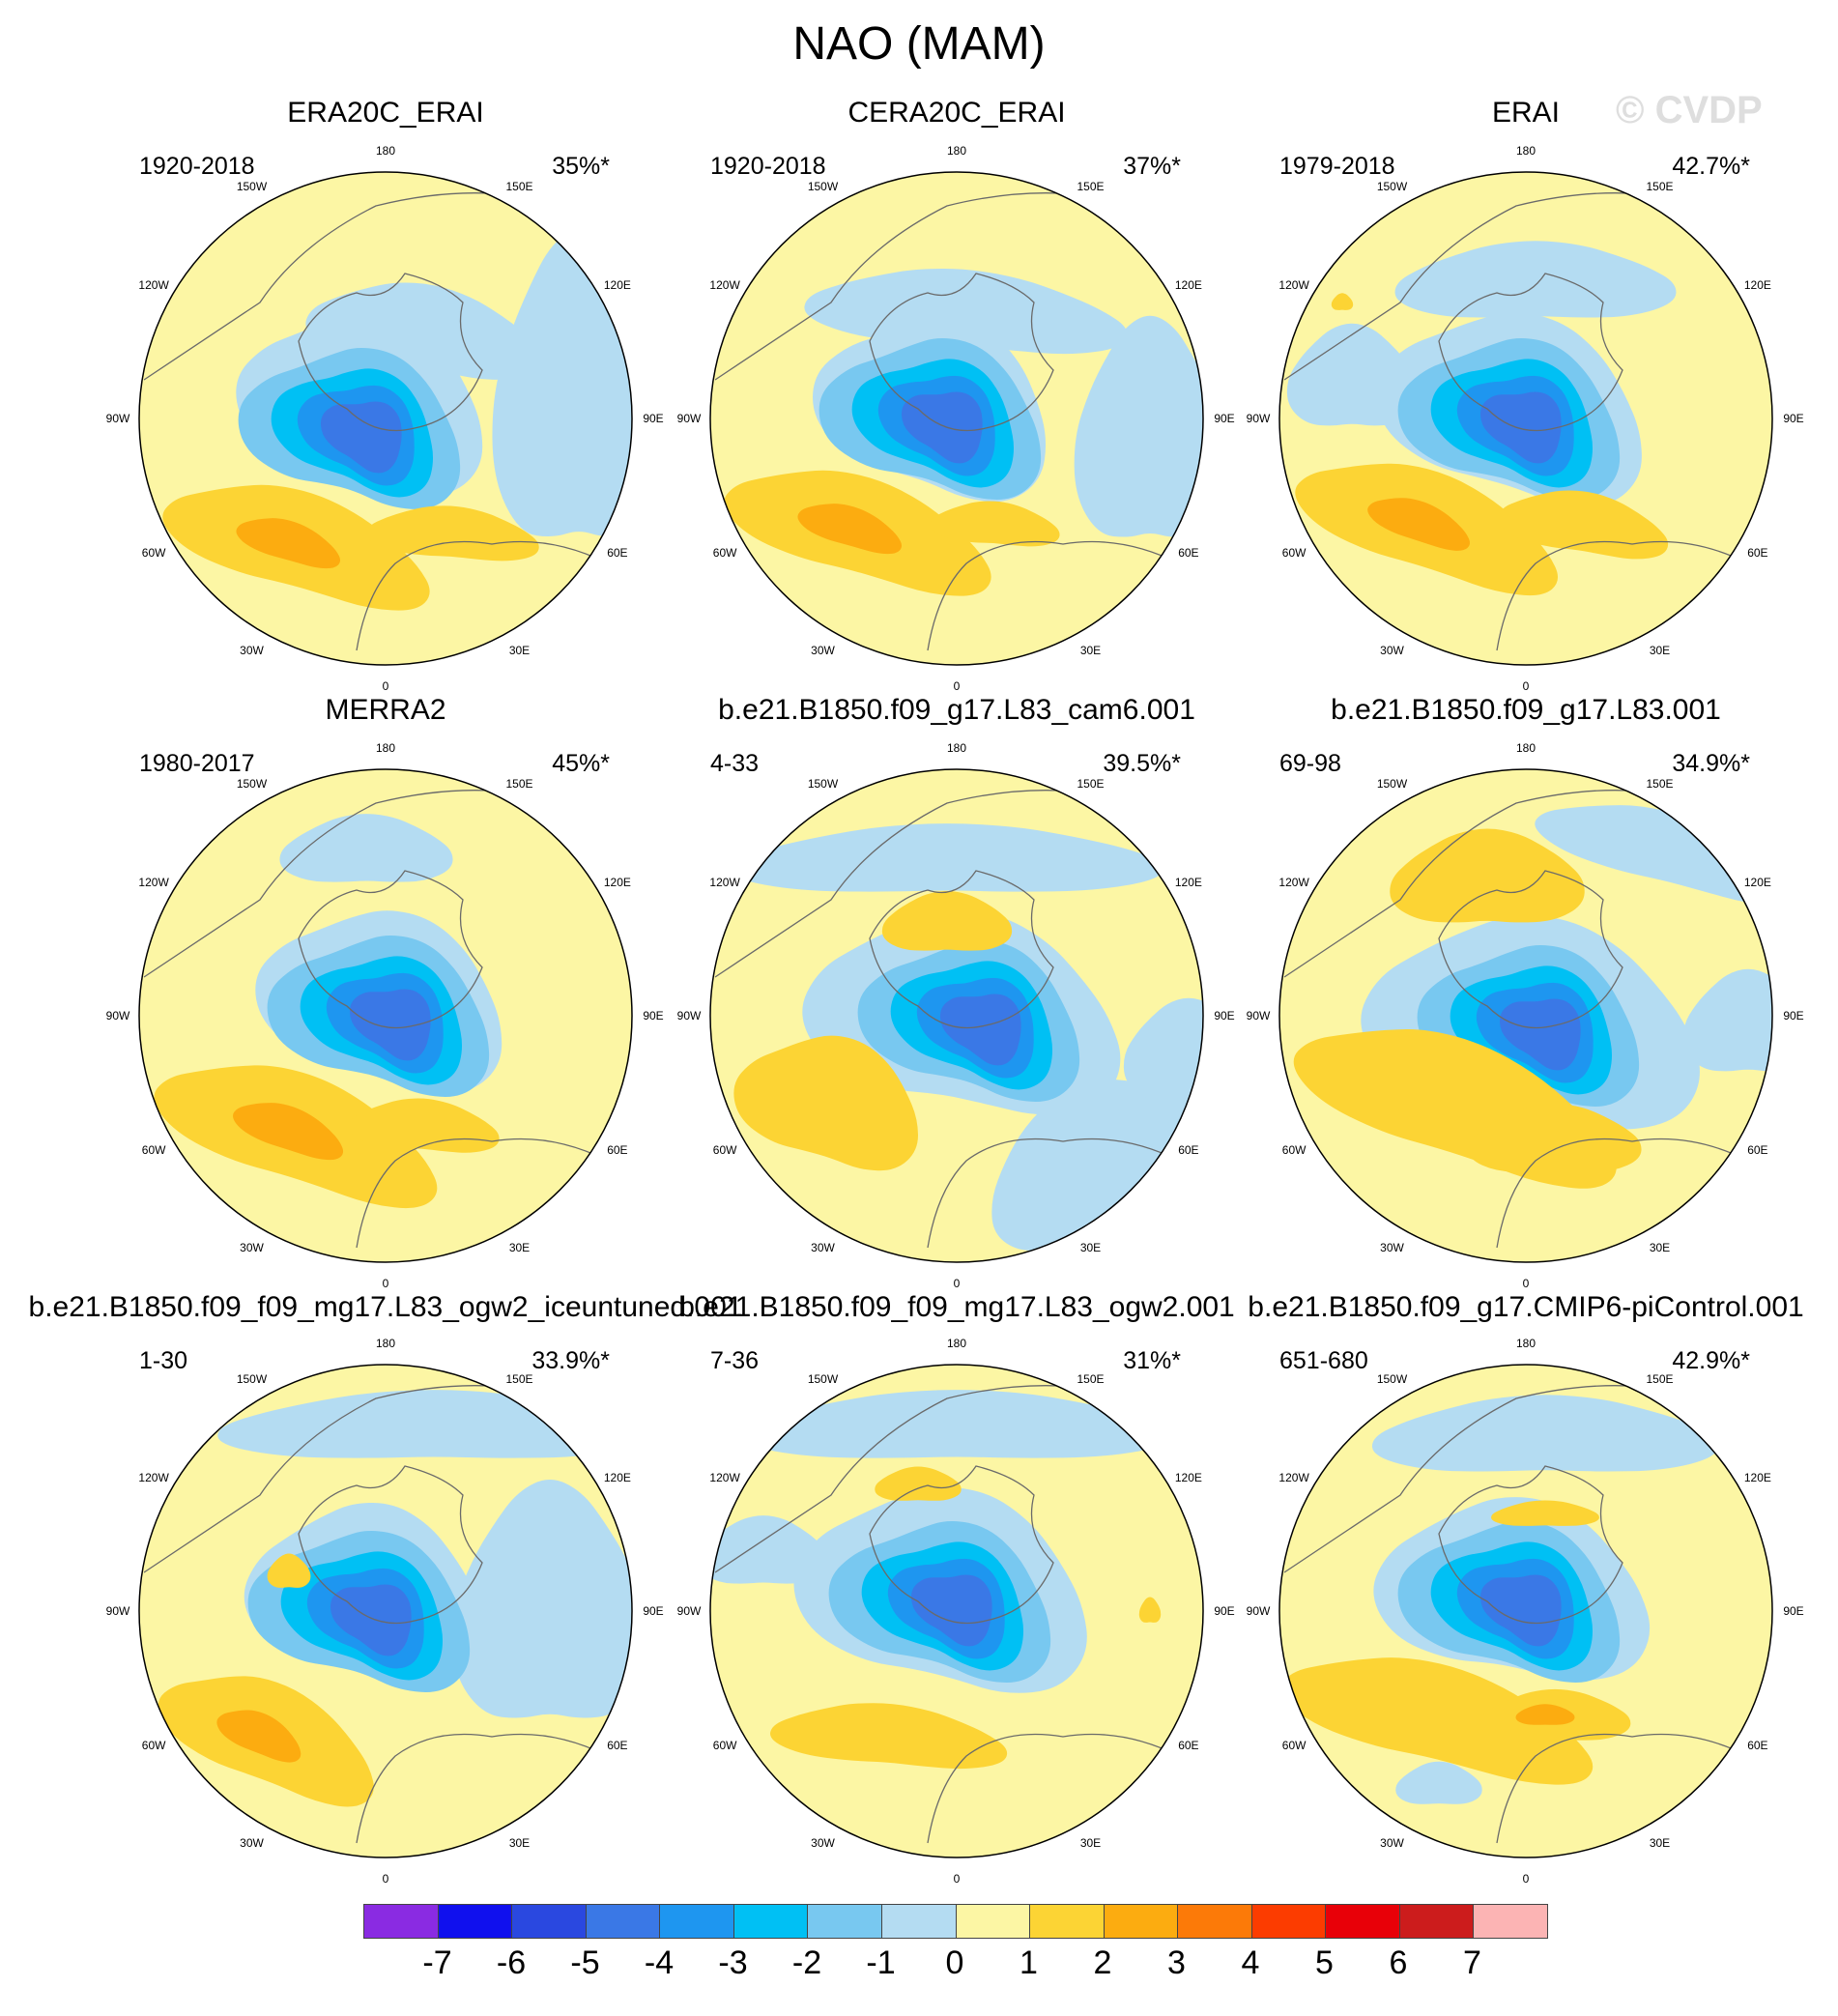  Describe the element at coordinates (957, 113) in the screenshot. I see `panel-title: CERA20C_ERAI` at that location.